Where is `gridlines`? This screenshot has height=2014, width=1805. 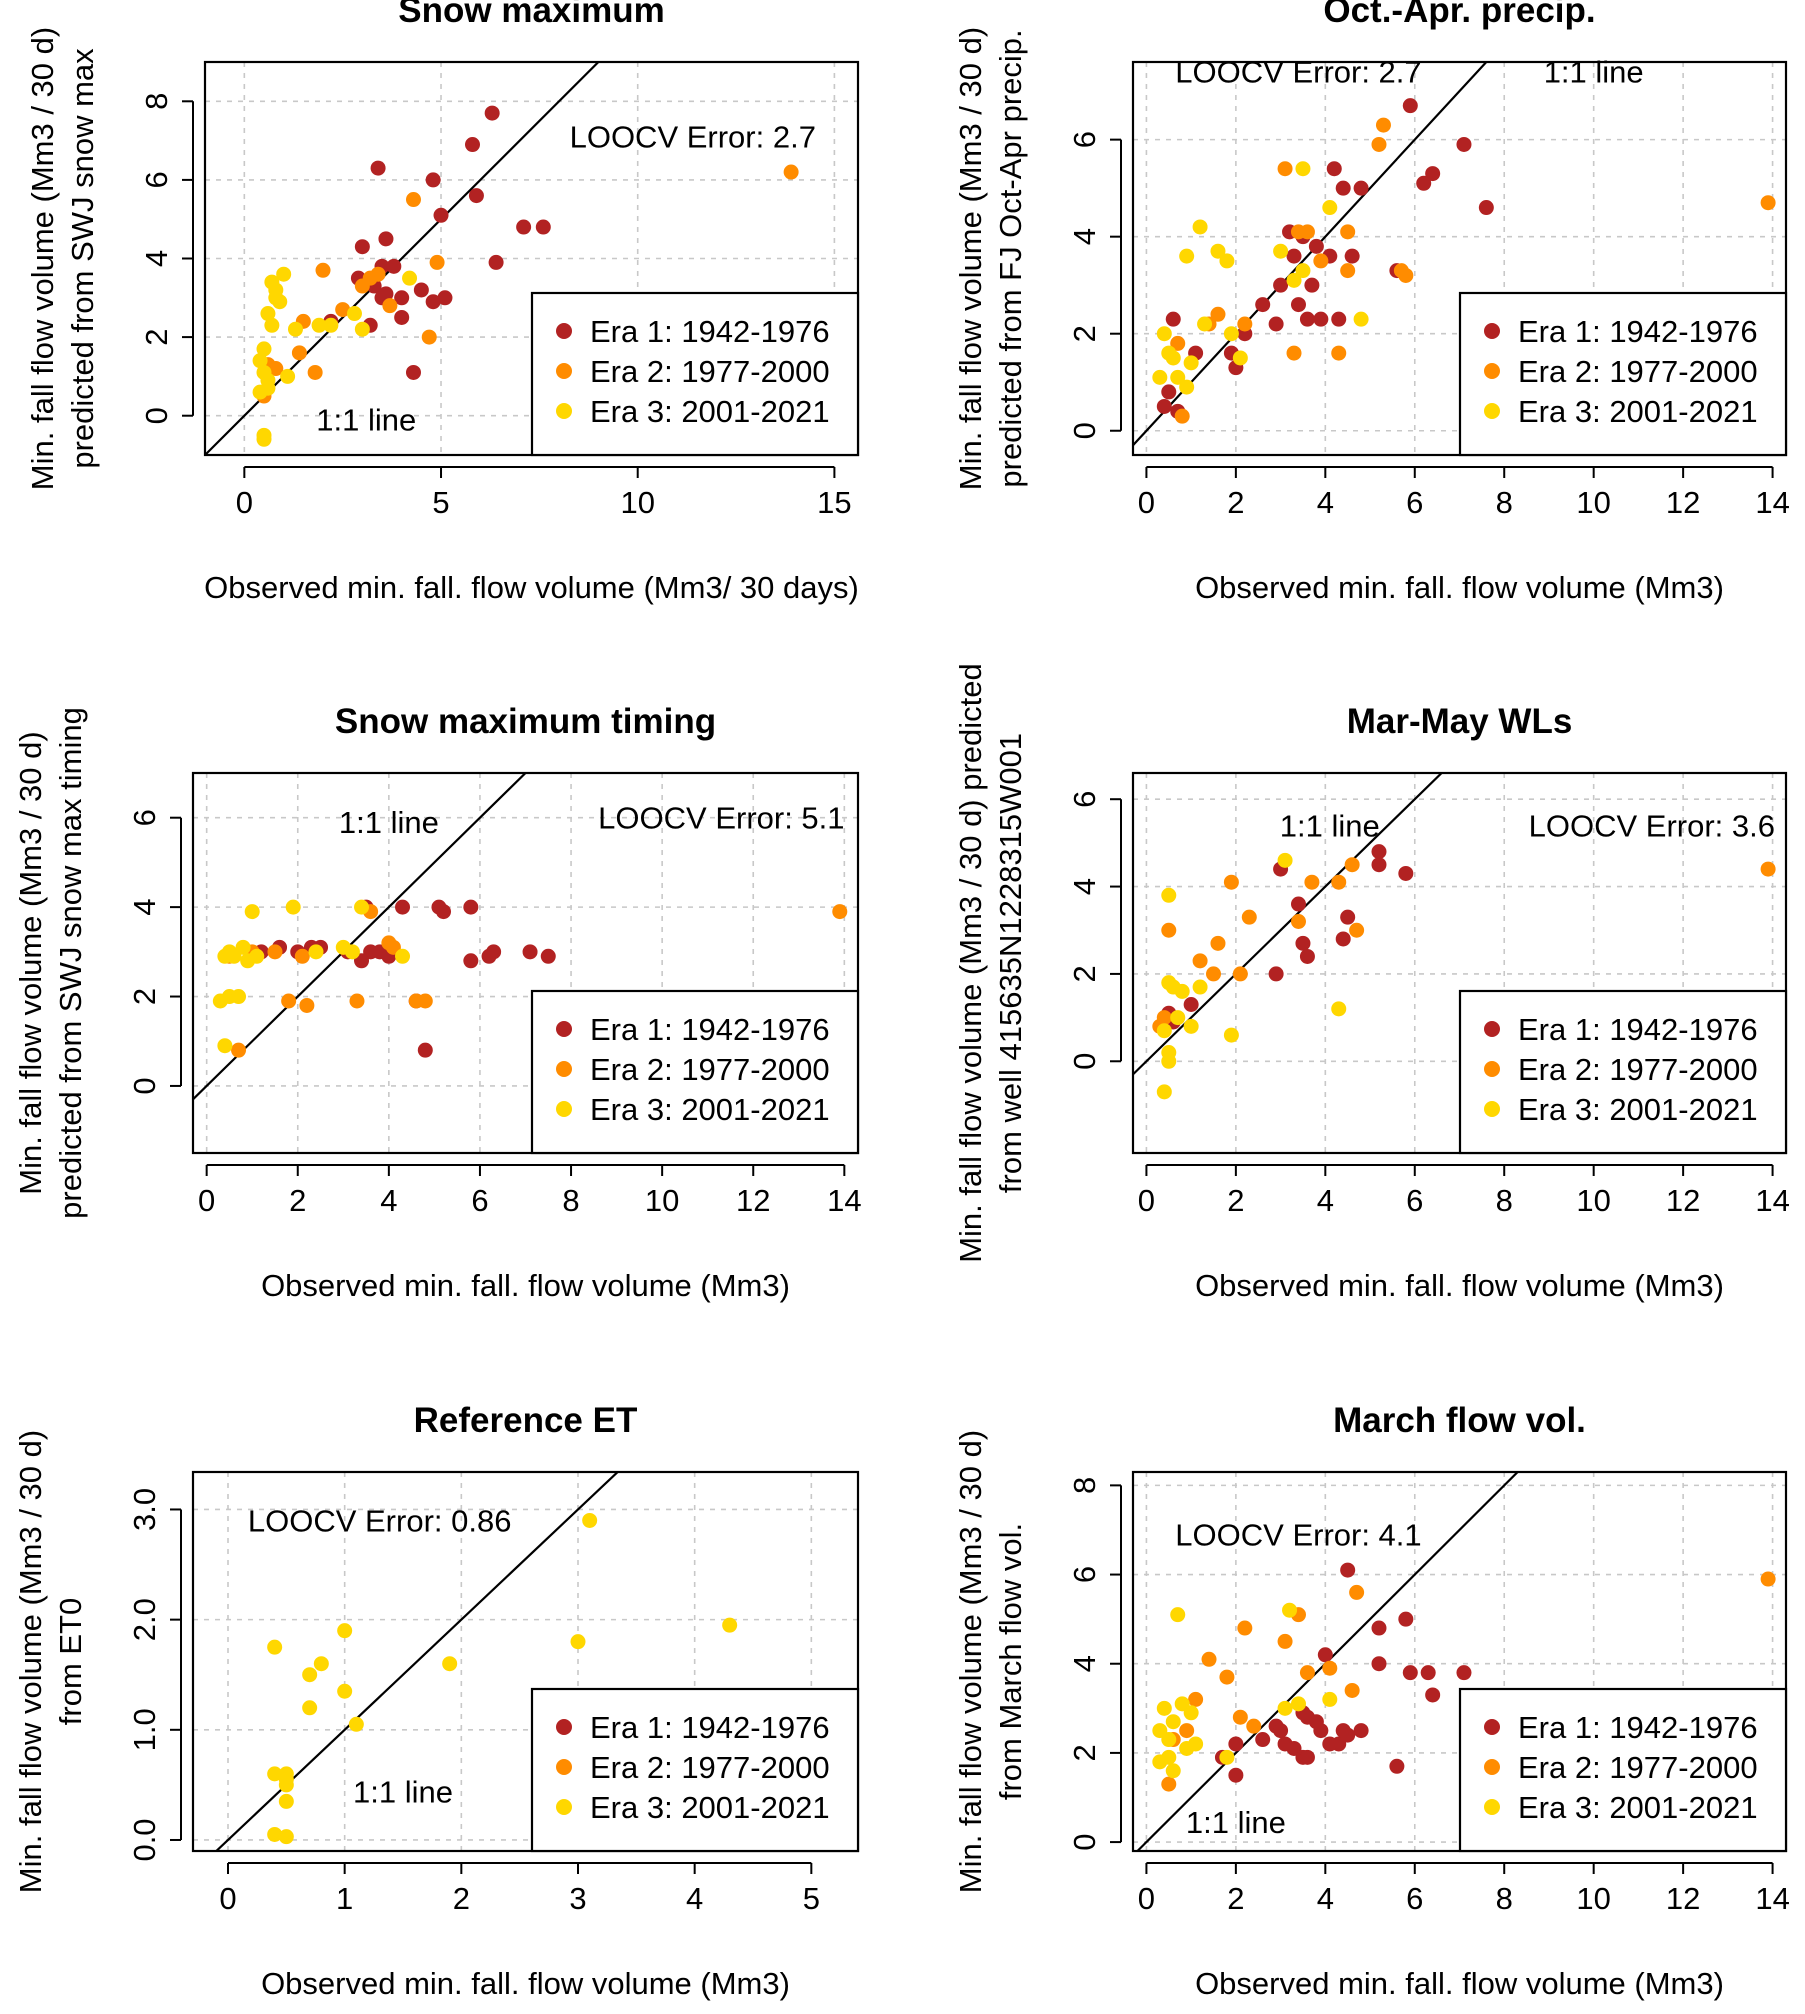 gridlines is located at coordinates (1459, 963).